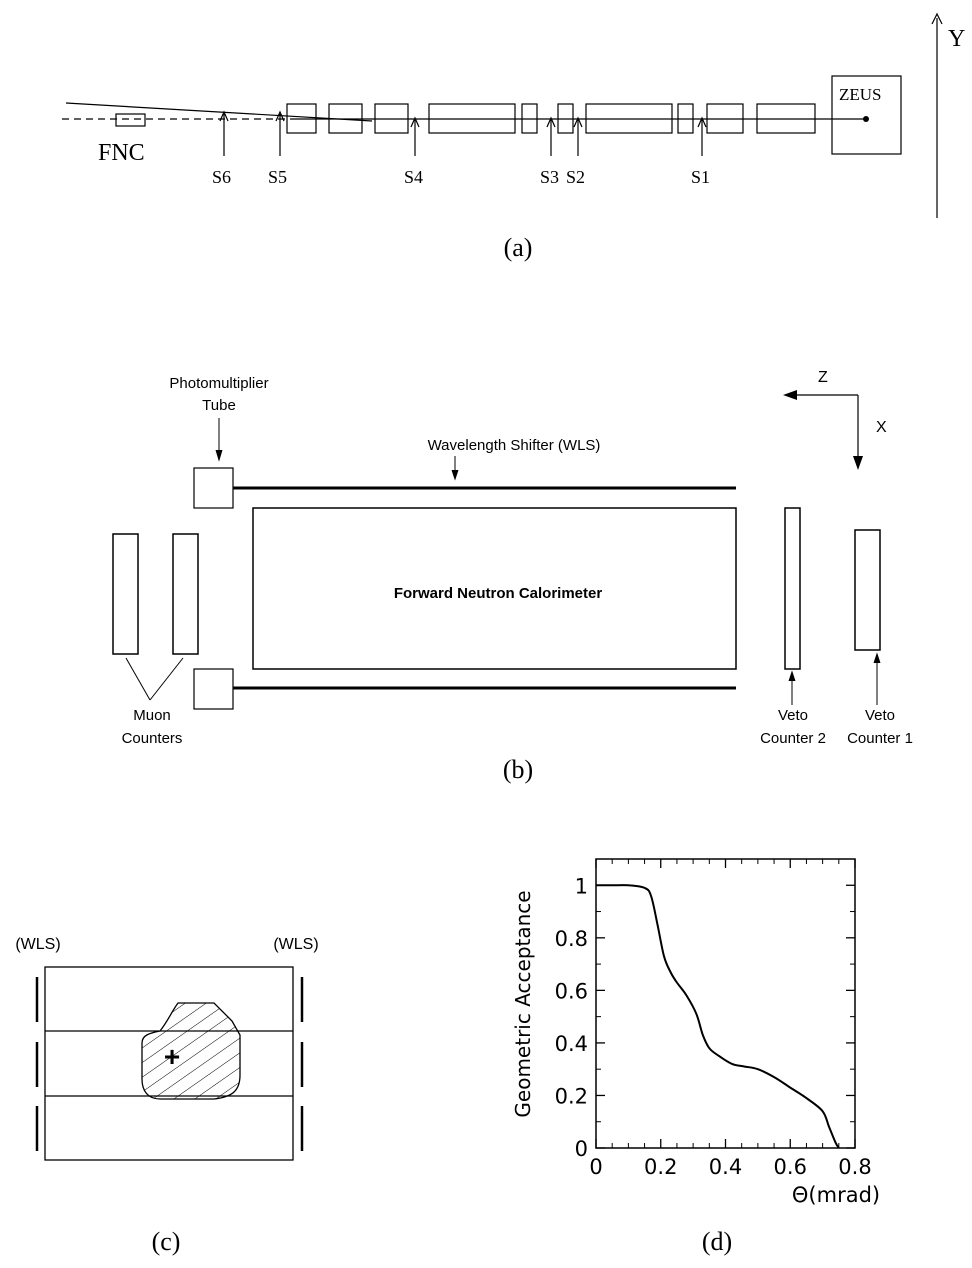  Describe the element at coordinates (823, 377) in the screenshot. I see `z-axis-label: Z` at that location.